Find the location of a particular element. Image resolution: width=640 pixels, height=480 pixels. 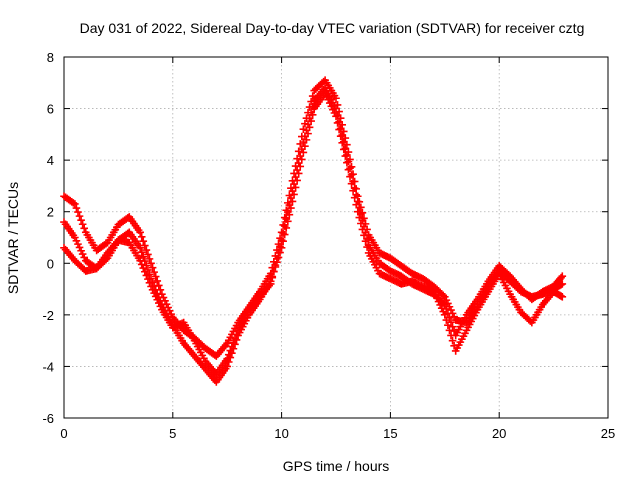

x-tick-label: 20 is located at coordinates (499, 433).